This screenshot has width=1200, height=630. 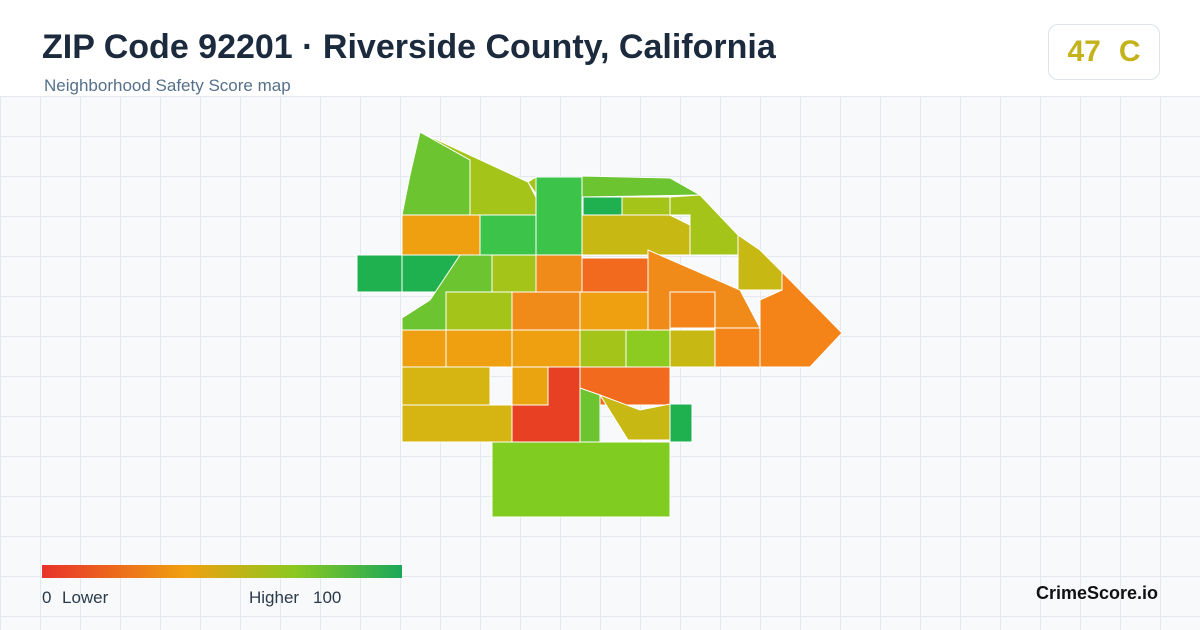 What do you see at coordinates (1129, 51) in the screenshot?
I see `score-grade: C` at bounding box center [1129, 51].